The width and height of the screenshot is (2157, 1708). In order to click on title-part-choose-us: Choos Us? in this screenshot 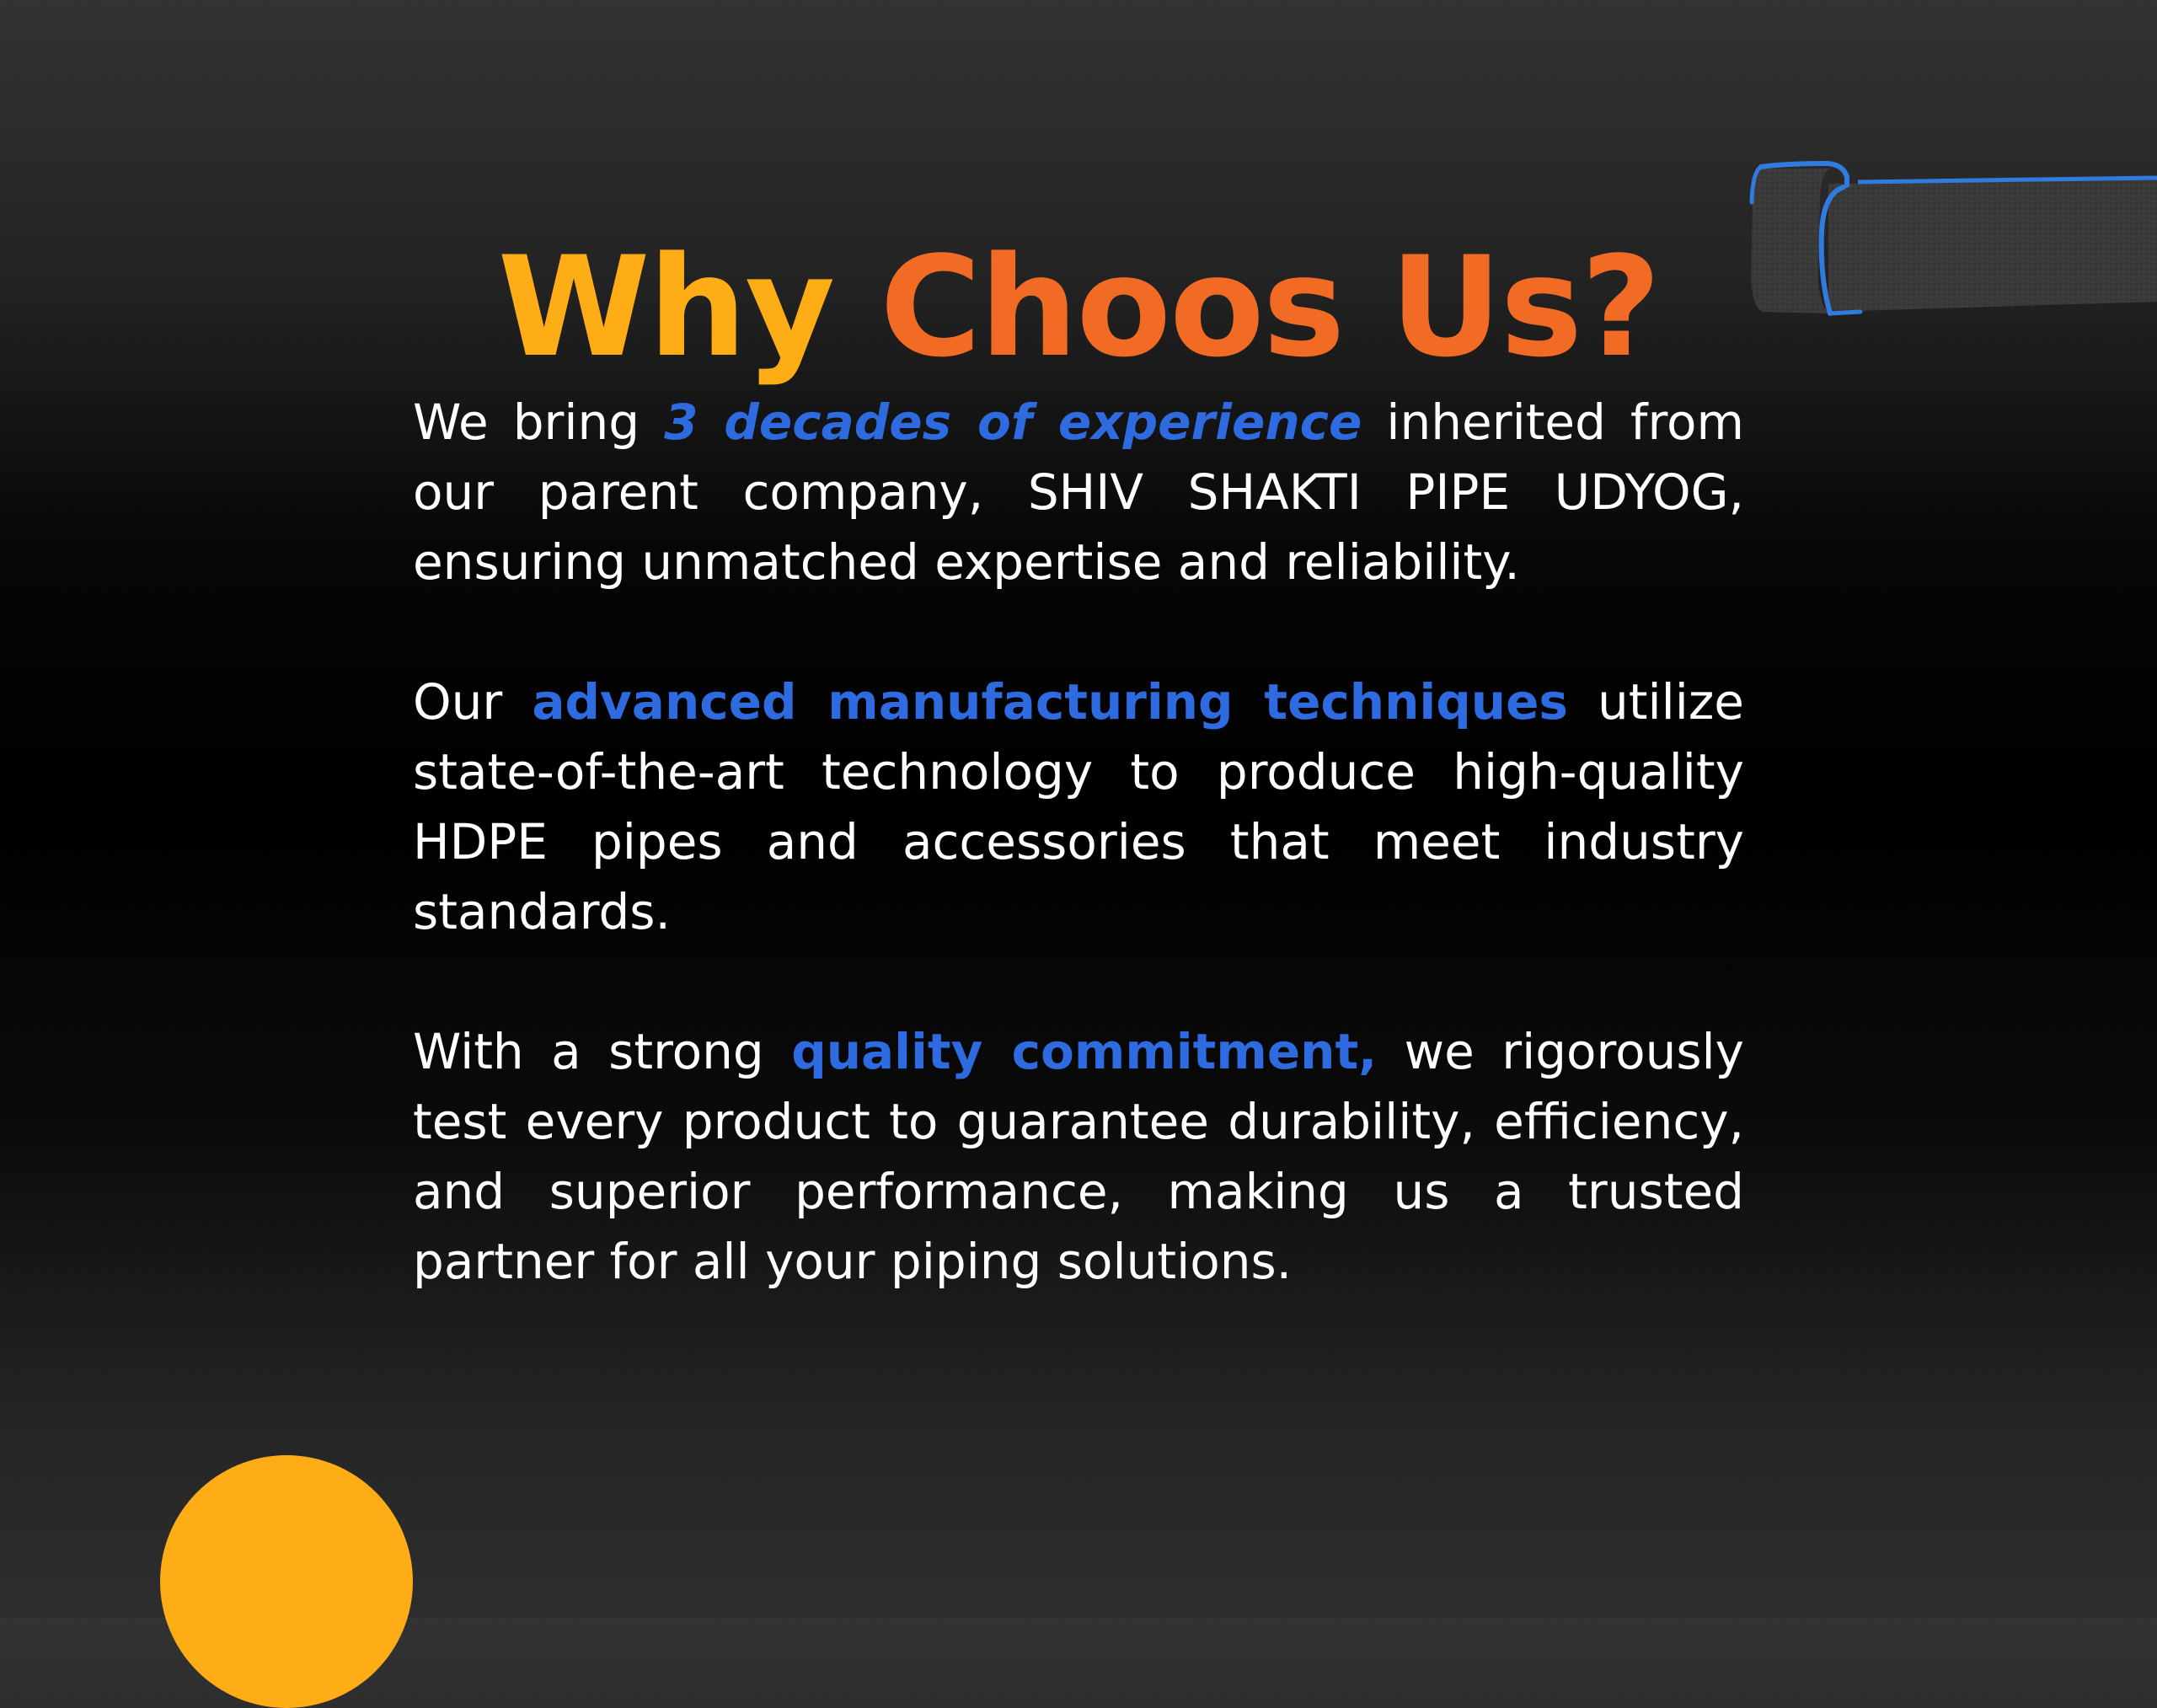, I will do `click(1270, 307)`.